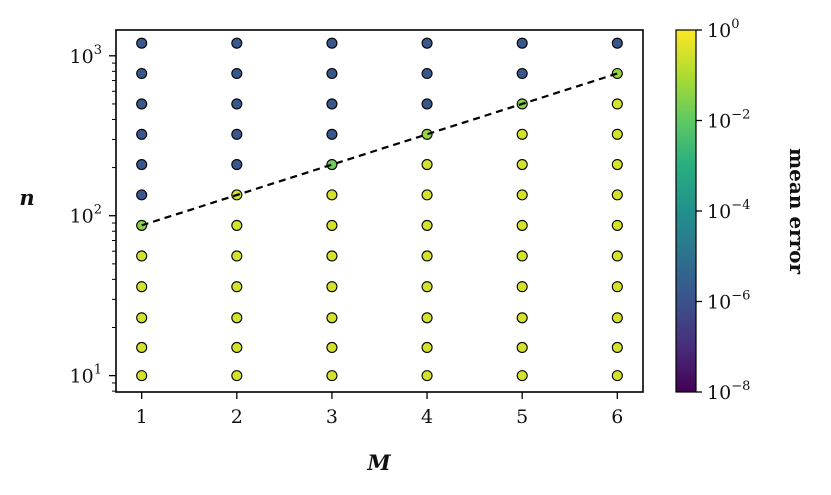 The width and height of the screenshot is (831, 495). Describe the element at coordinates (728, 301) in the screenshot. I see `colorbar-tick-label: 10⁻⁶` at that location.